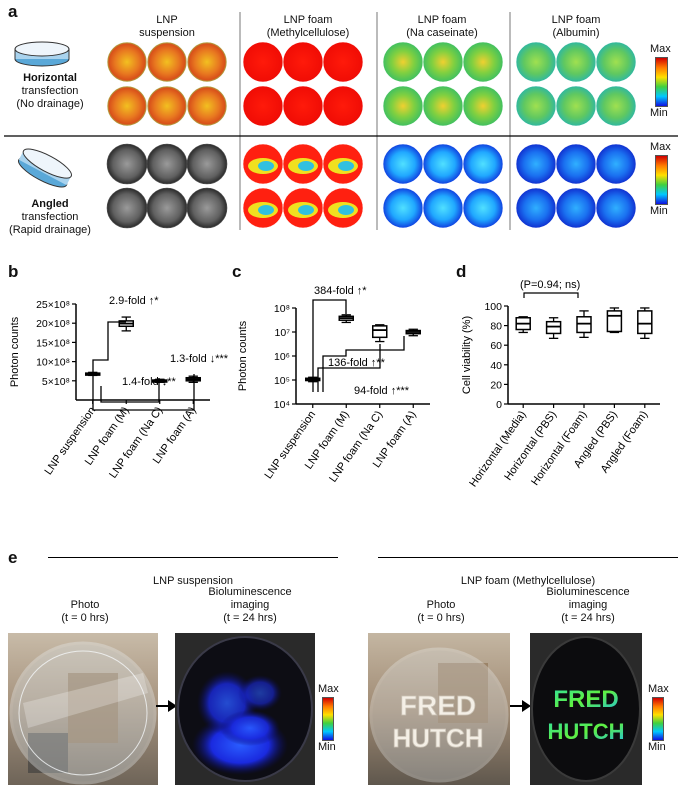 This screenshot has height=790, width=685. I want to click on well-r4-c5, so click(303, 208).